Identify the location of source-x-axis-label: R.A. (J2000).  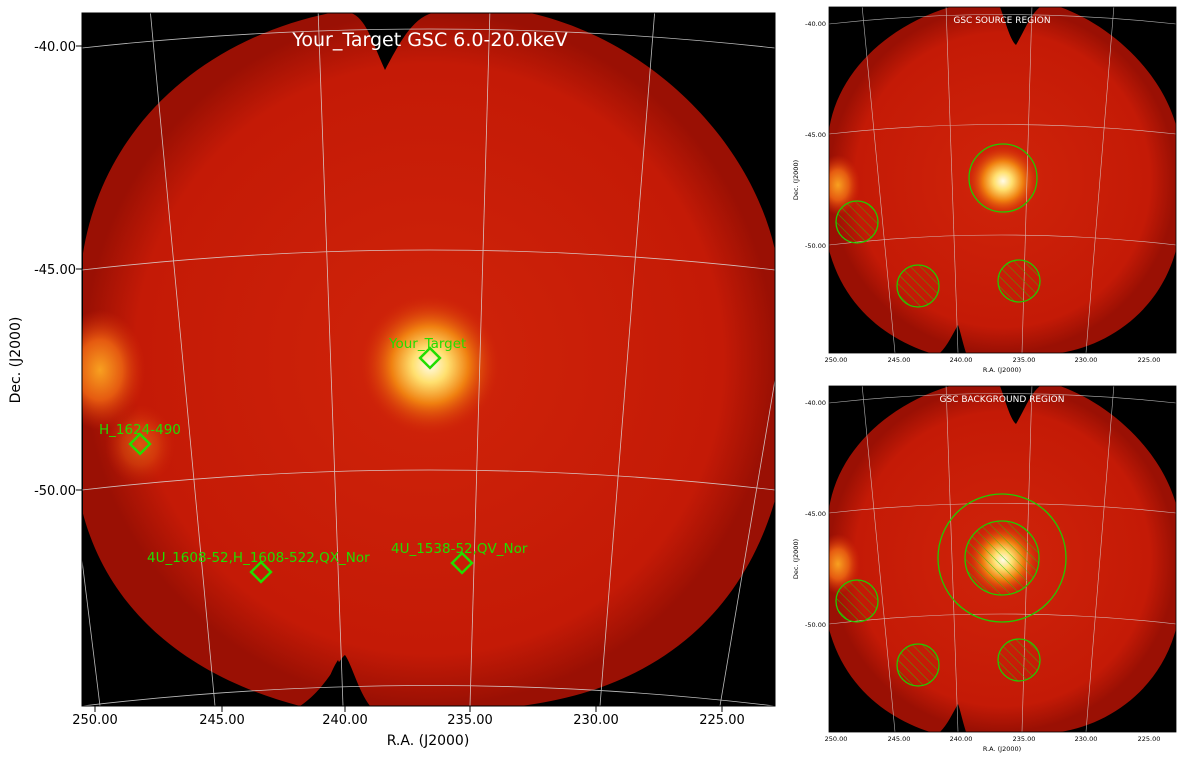
(1002, 370).